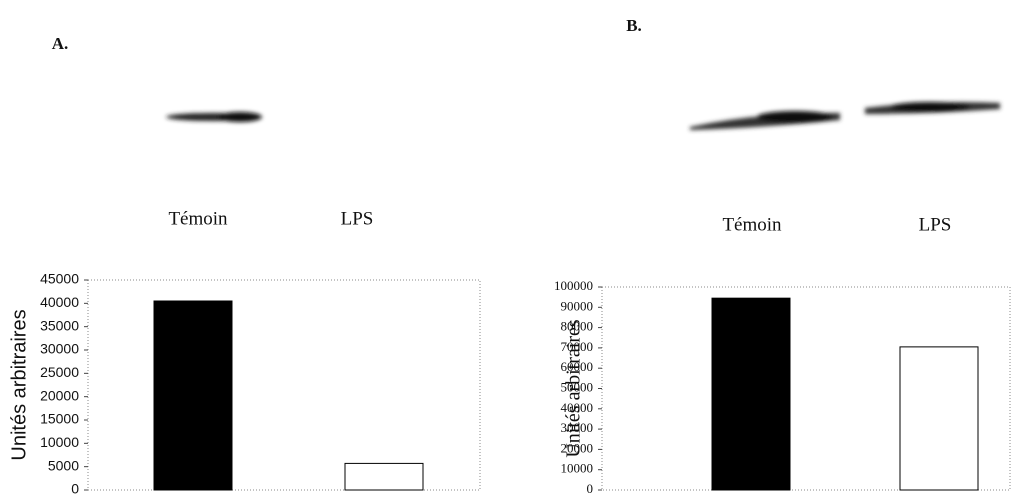  I want to click on y-tick-label: 70000, so click(577, 346).